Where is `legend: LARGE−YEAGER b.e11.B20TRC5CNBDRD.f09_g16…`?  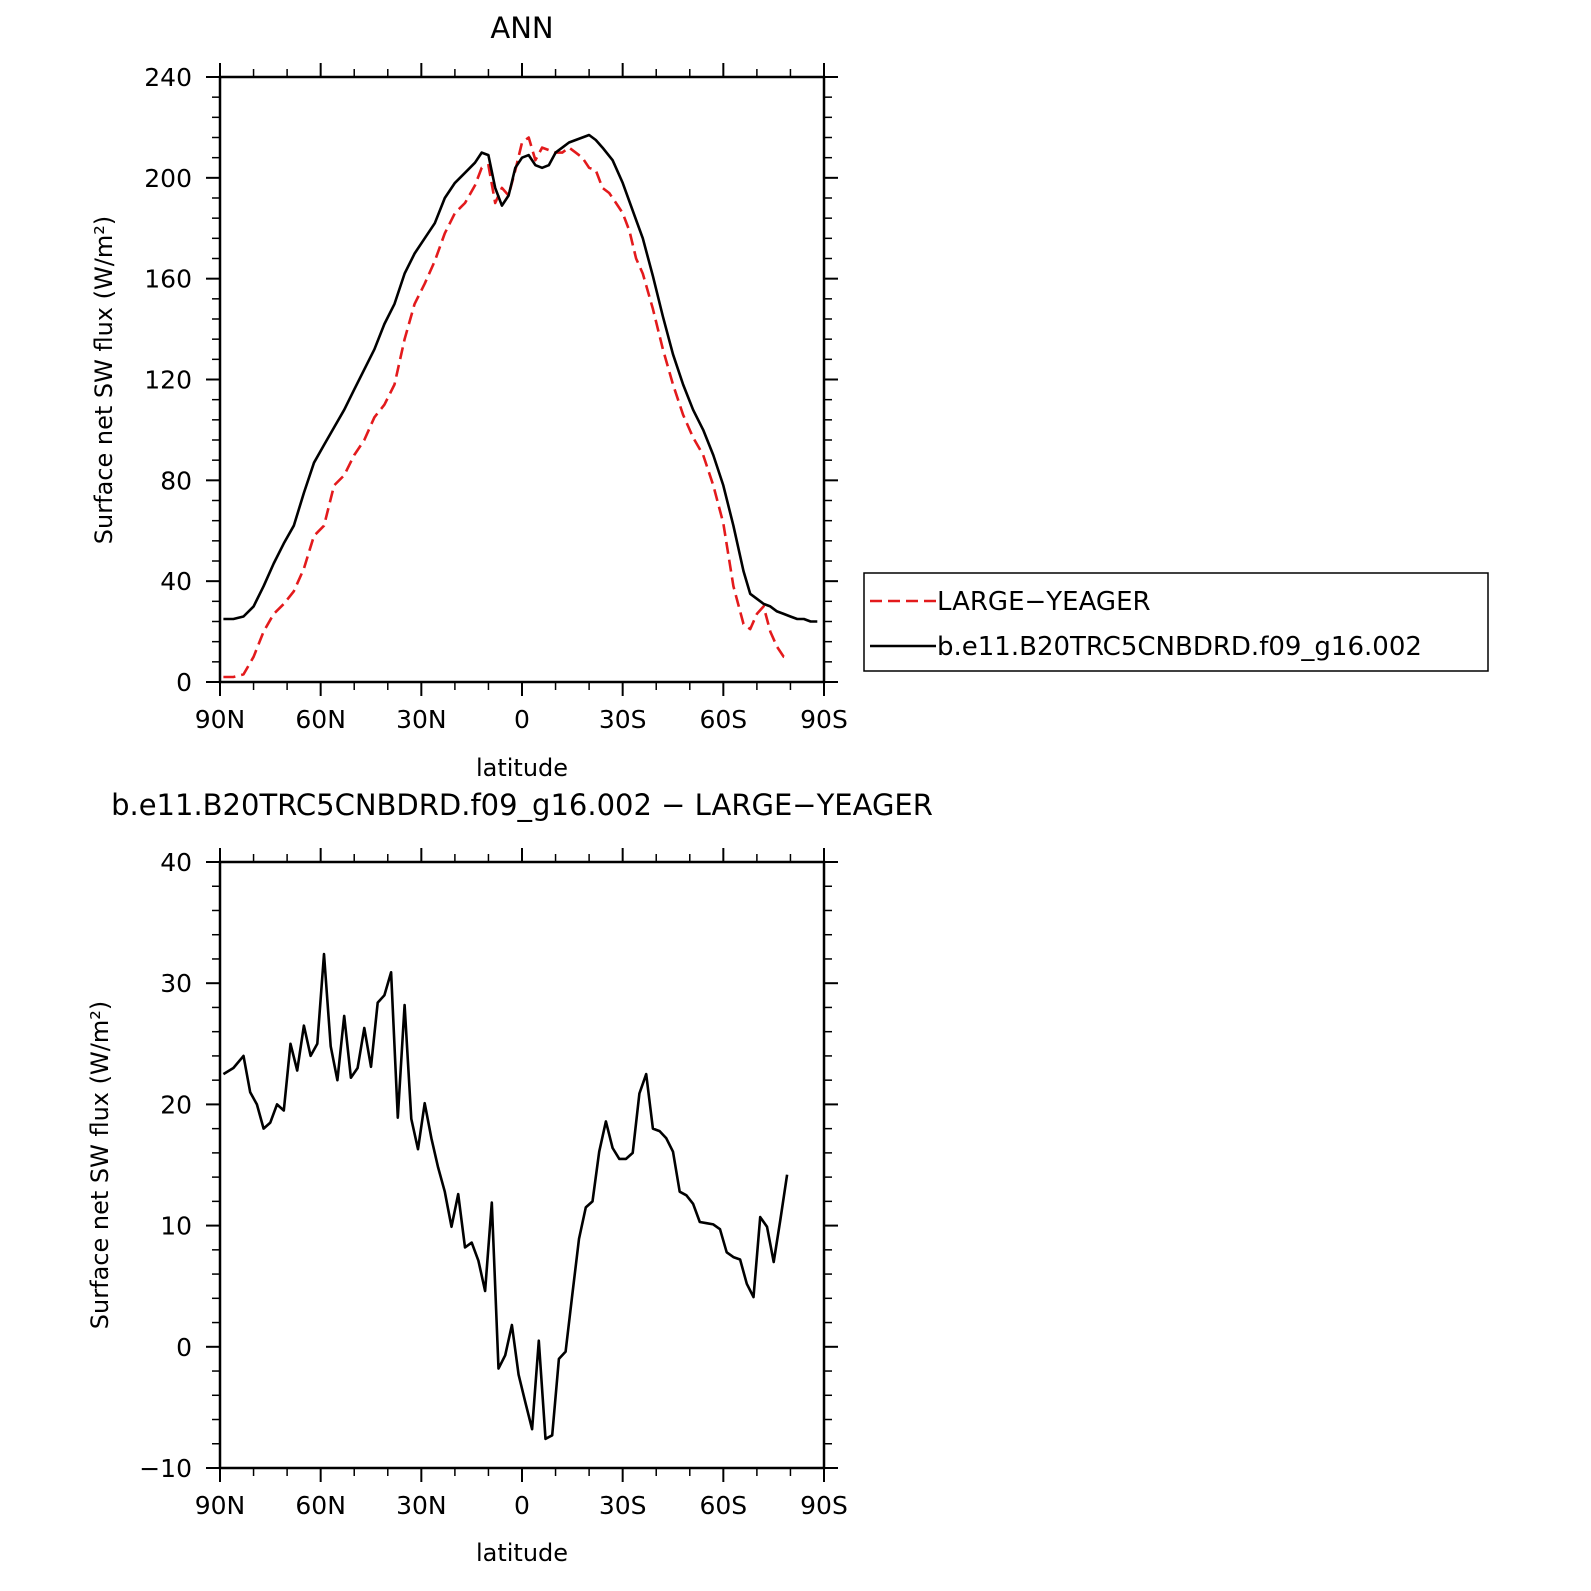 legend: LARGE−YEAGER b.e11.B20TRC5CNBDRD.f09_g16… is located at coordinates (1176, 622).